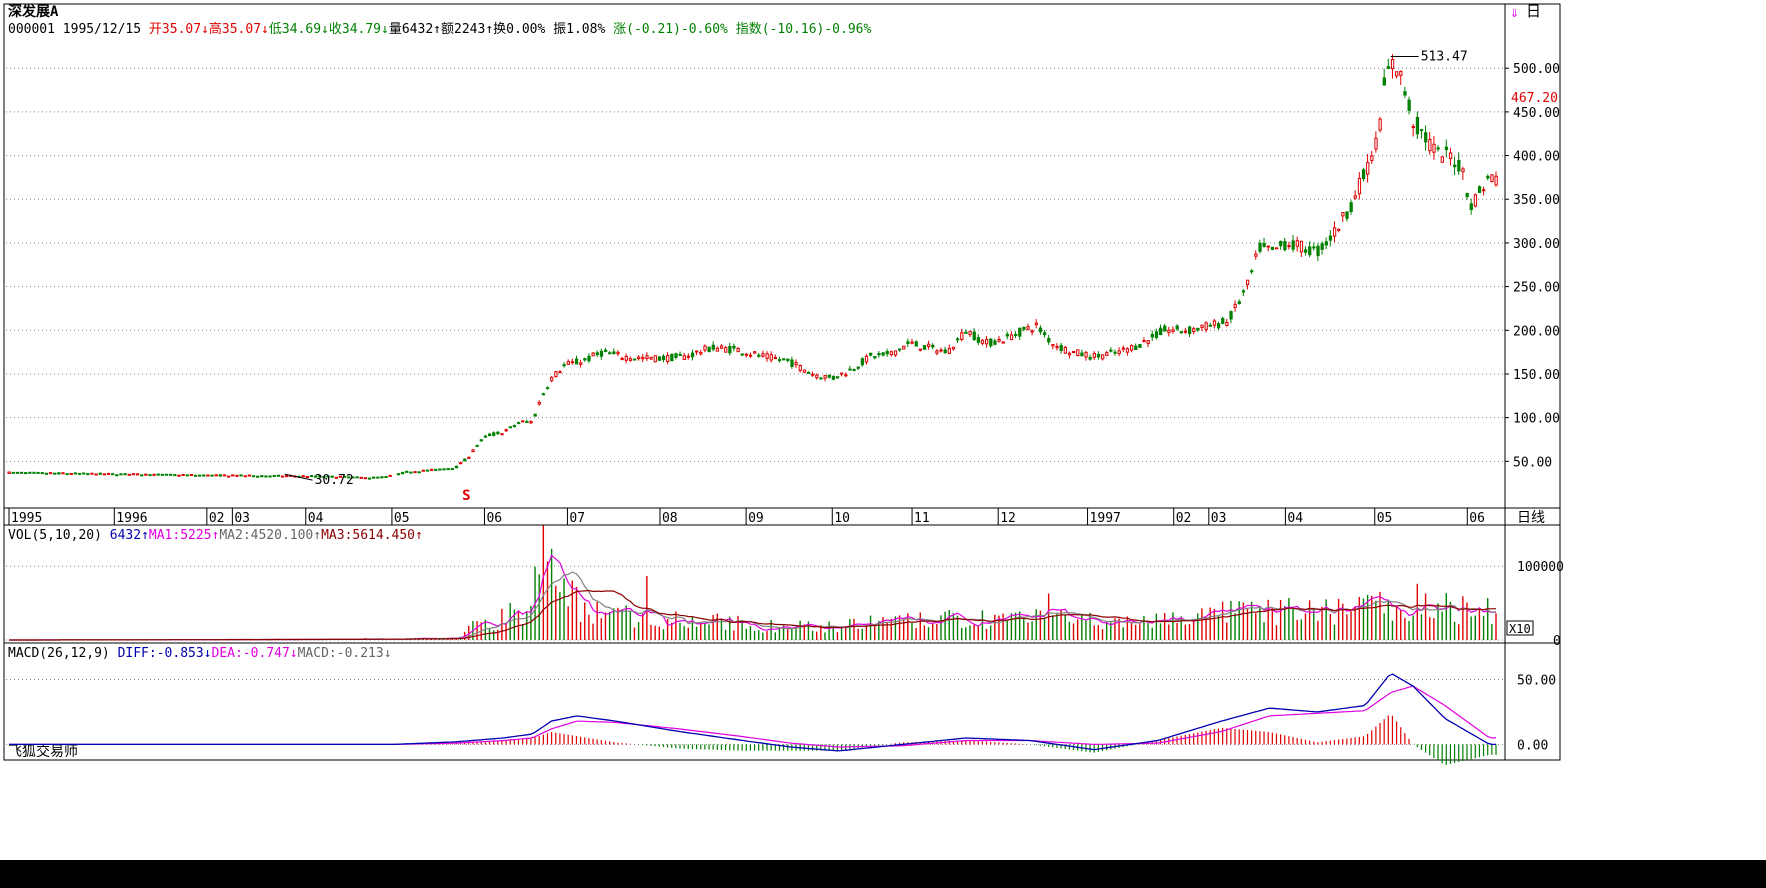 The image size is (1766, 888). I want to click on date-tick-label: 08, so click(670, 518).